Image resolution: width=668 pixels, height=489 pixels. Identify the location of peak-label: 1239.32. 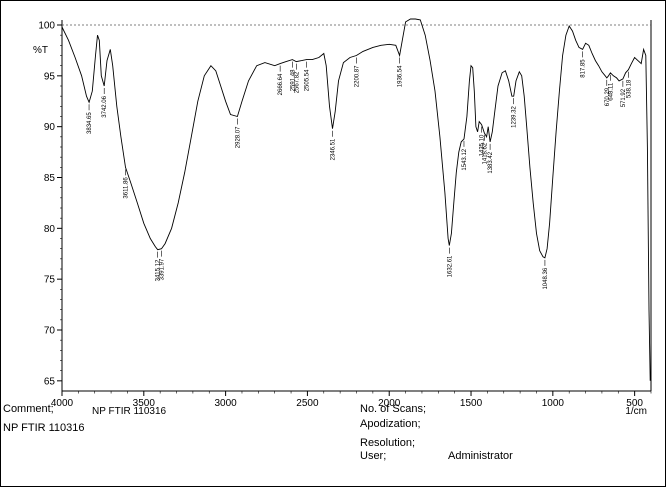
(515, 117).